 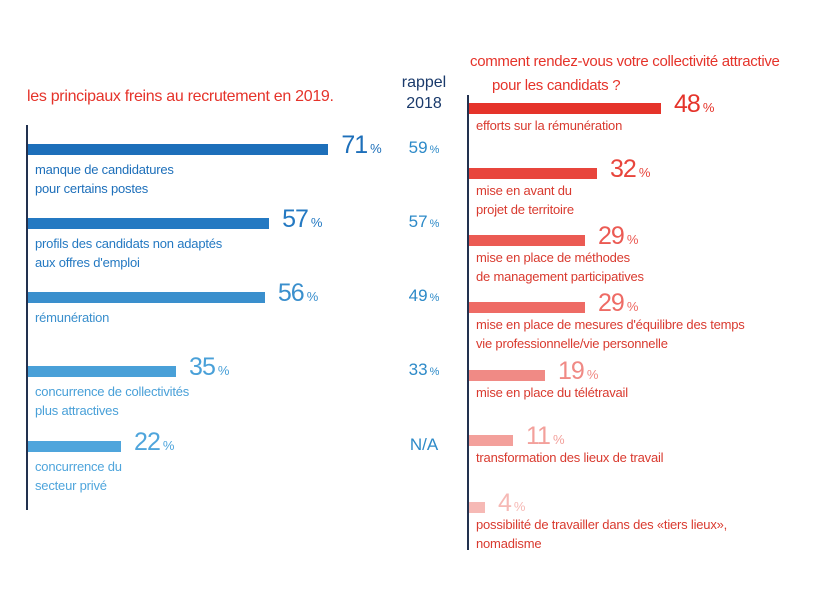 What do you see at coordinates (424, 93) in the screenshot?
I see `recall-2018-header: rappel 2018` at bounding box center [424, 93].